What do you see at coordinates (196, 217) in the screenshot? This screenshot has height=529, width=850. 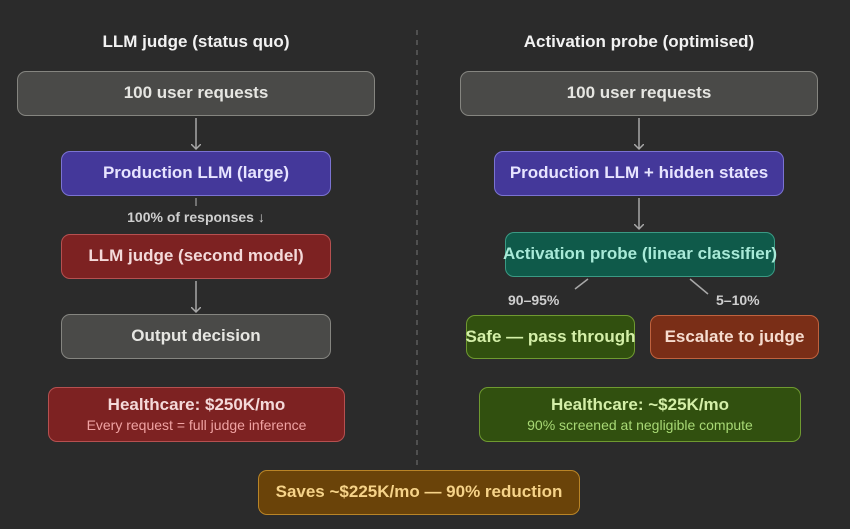 I see `responses-percent-label: 100% of responses ↓` at bounding box center [196, 217].